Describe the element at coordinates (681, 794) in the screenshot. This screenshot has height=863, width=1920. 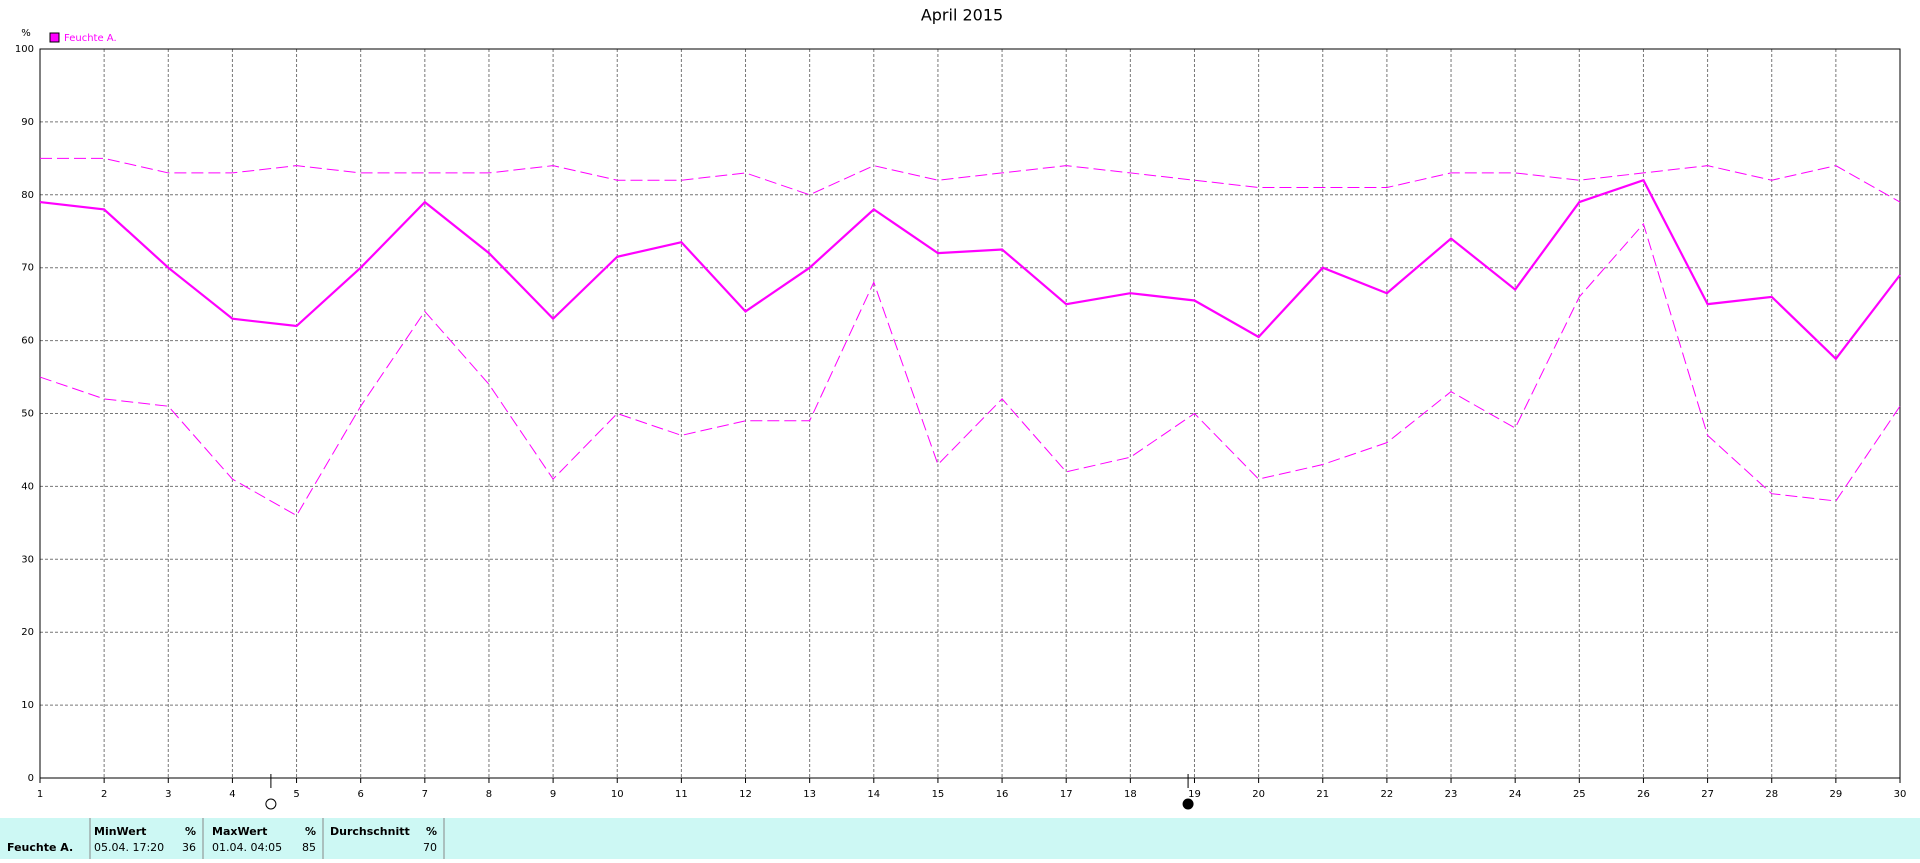
I see `x-tick-label: 11` at that location.